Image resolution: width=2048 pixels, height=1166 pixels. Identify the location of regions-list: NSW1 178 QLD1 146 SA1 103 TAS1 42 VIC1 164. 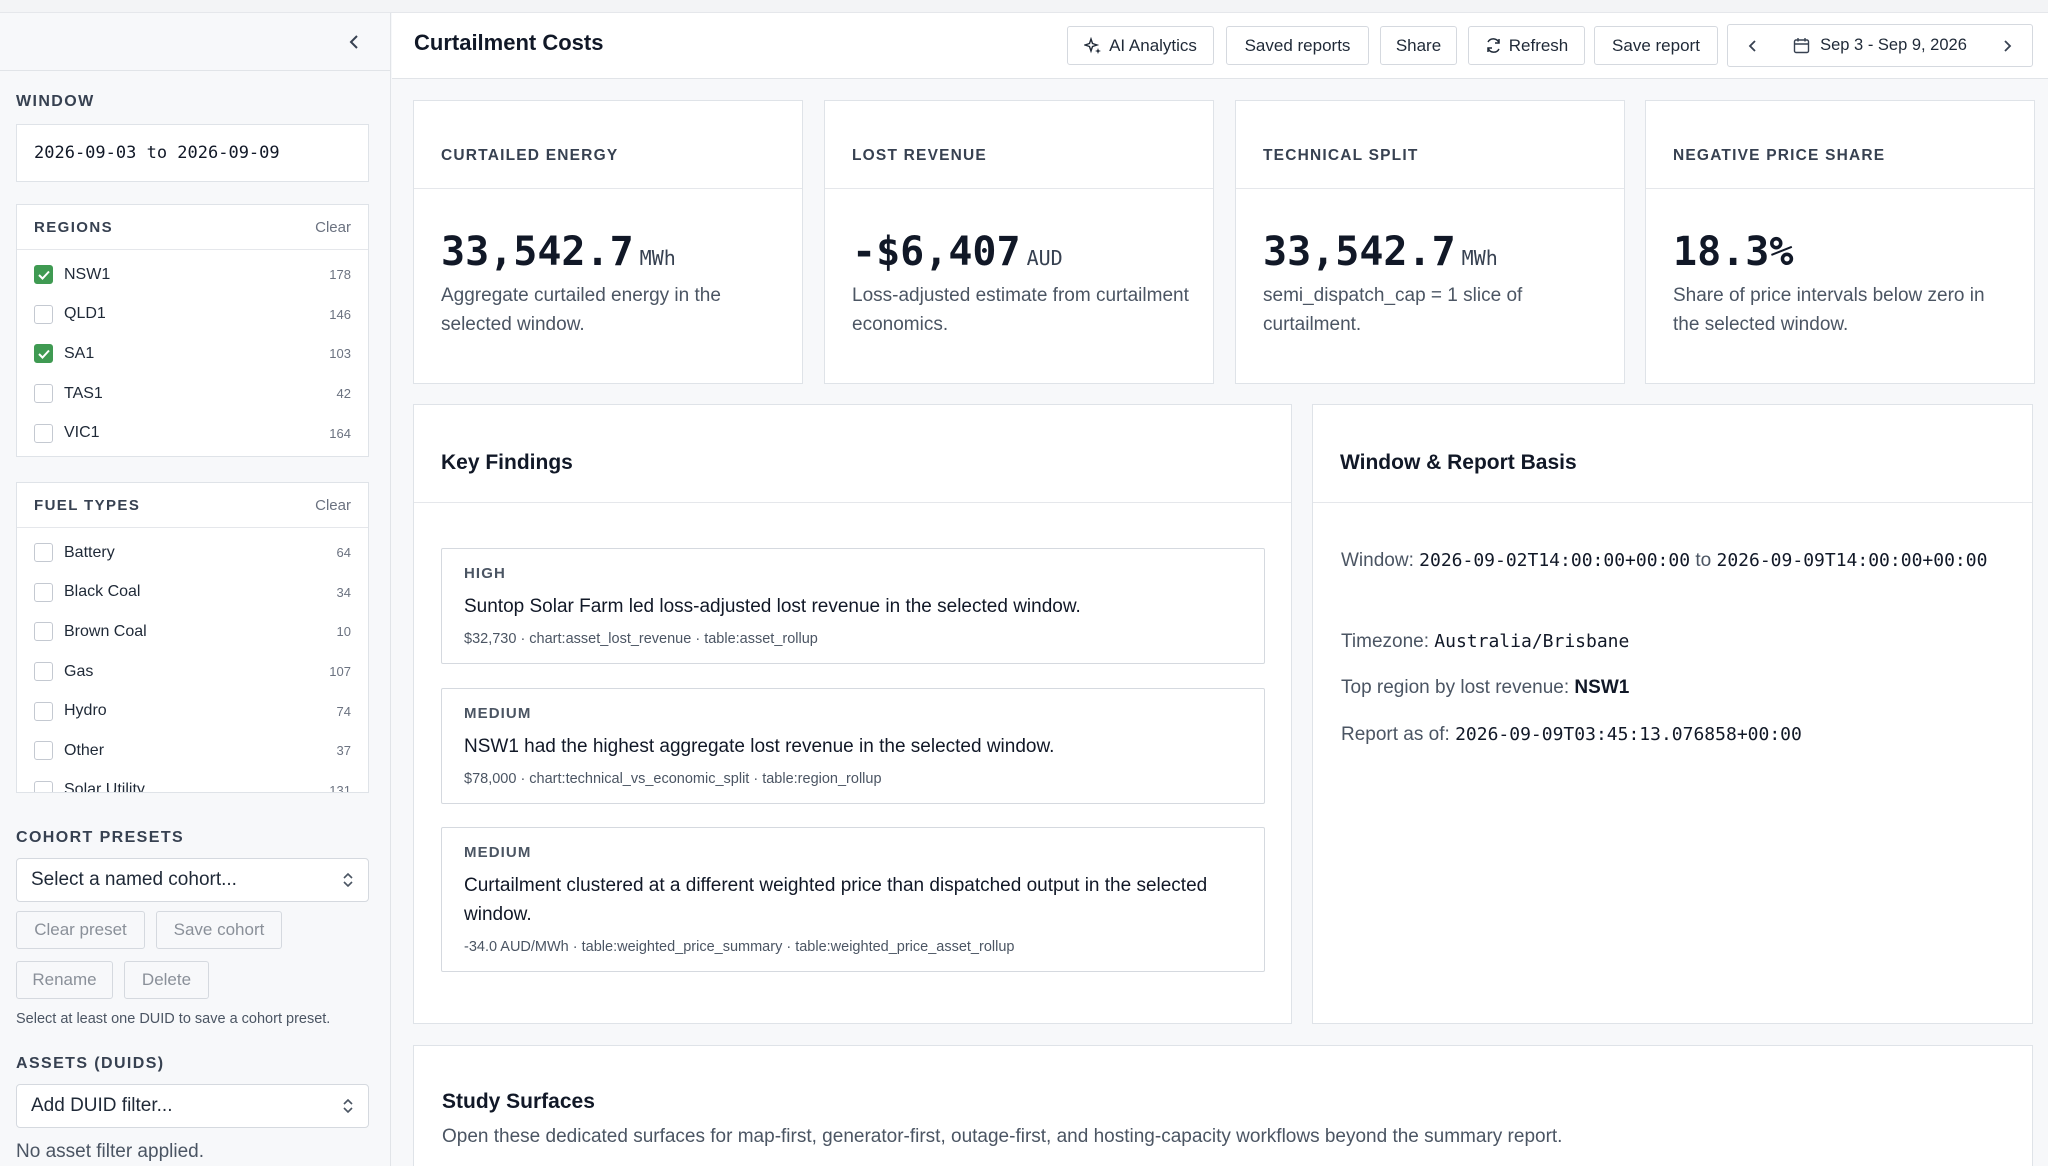
(192, 351).